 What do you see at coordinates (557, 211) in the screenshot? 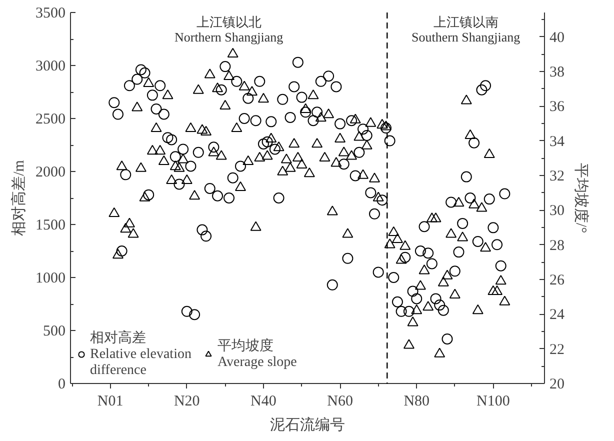
I see `y2-tick-label: 30` at bounding box center [557, 211].